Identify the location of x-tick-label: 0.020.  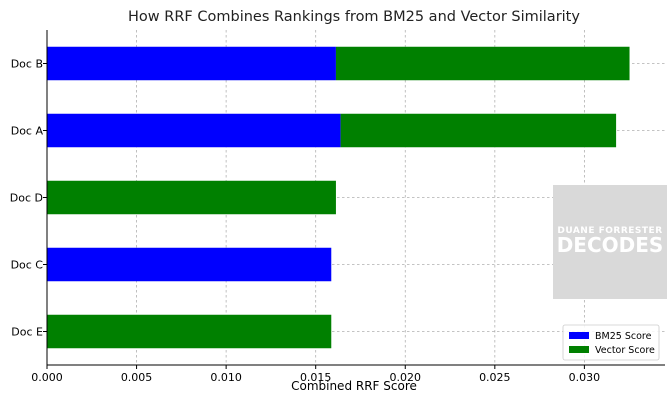
(406, 377).